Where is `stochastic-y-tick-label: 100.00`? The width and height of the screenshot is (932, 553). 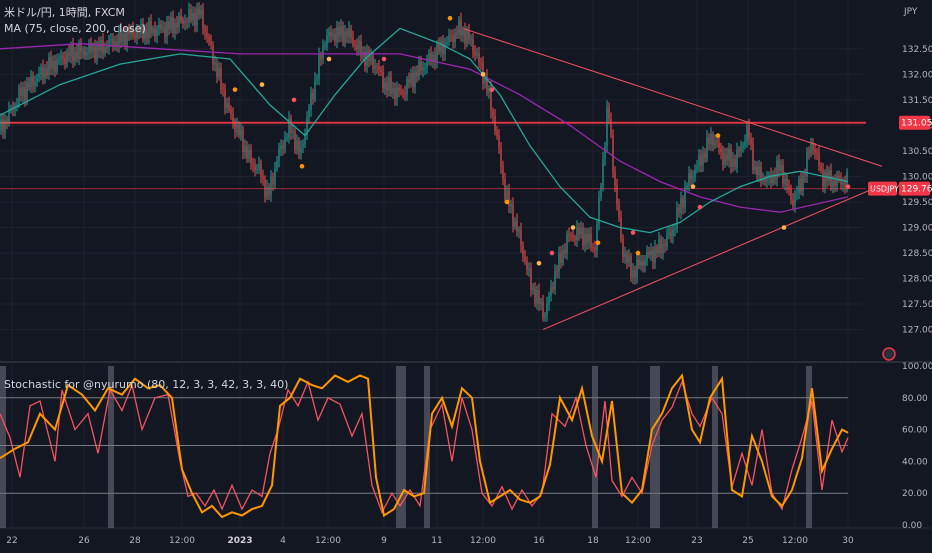
stochastic-y-tick-label: 100.00 is located at coordinates (917, 367).